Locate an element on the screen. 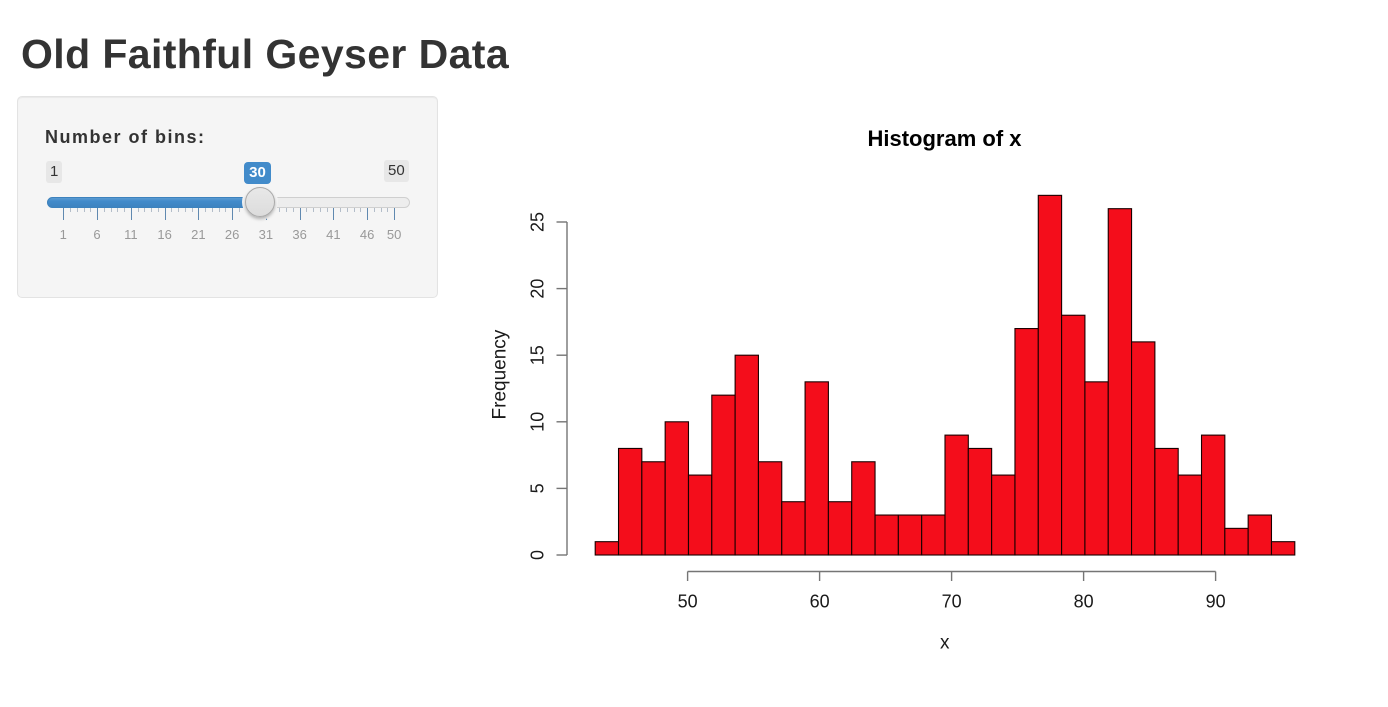 This screenshot has width=1388, height=707. svg-text: 20 is located at coordinates (538, 289).